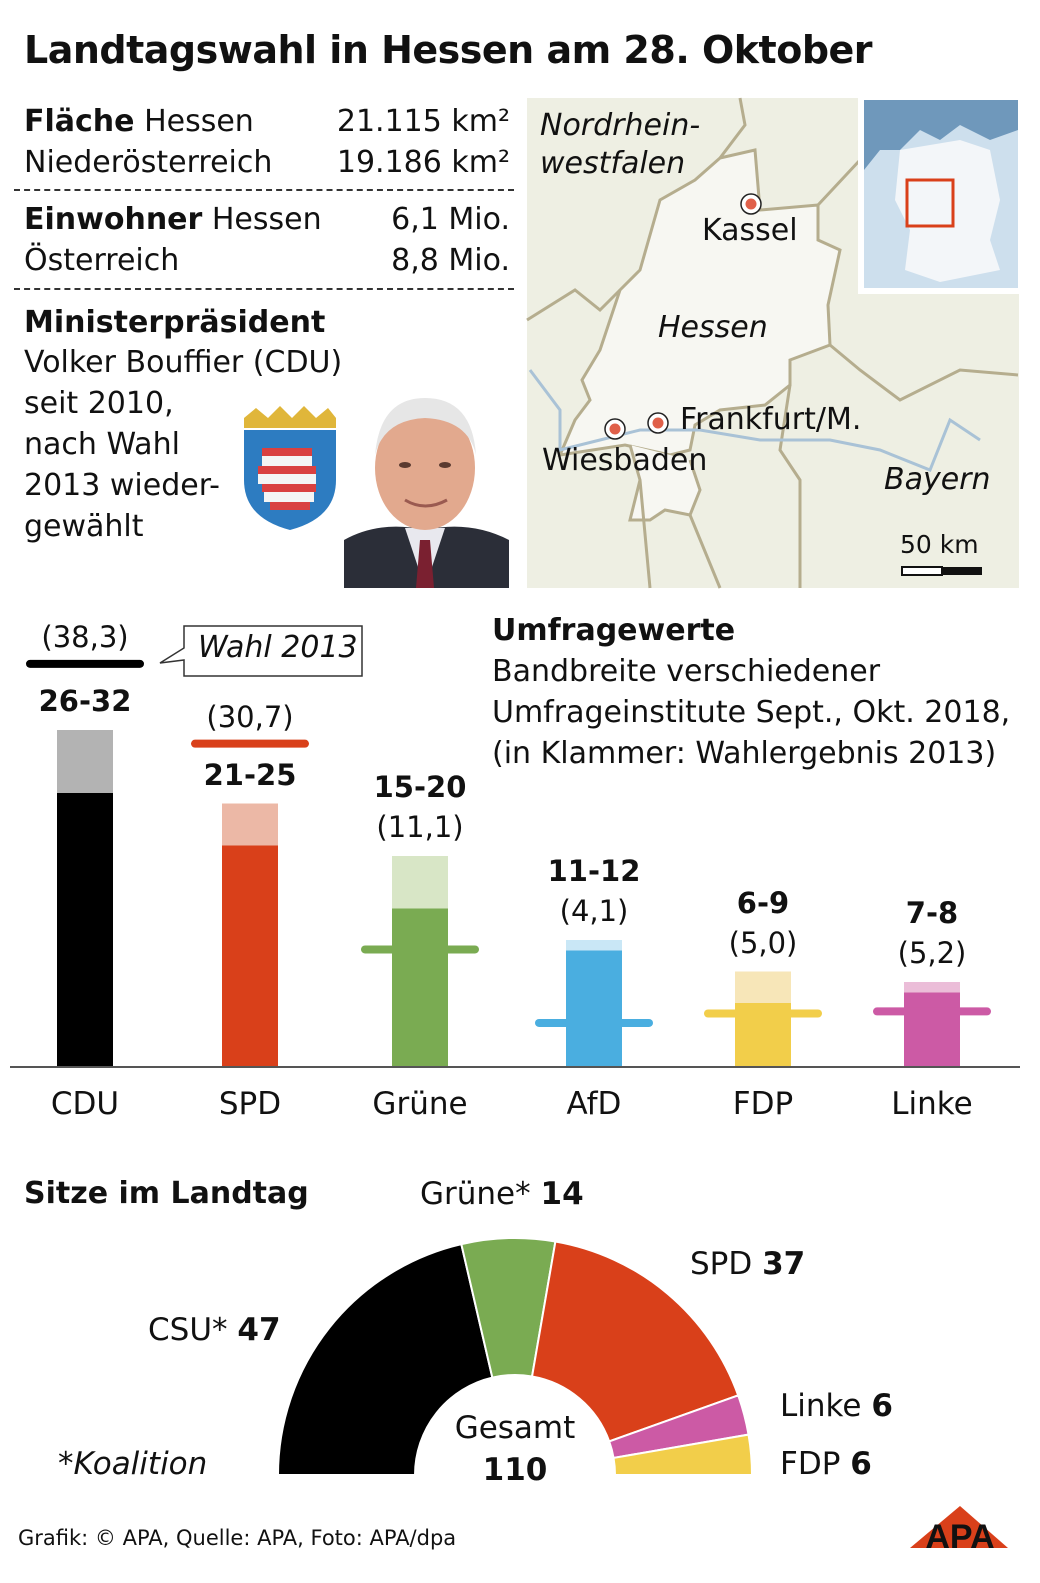  Describe the element at coordinates (250, 955) in the screenshot. I see `bar-SPD` at that location.